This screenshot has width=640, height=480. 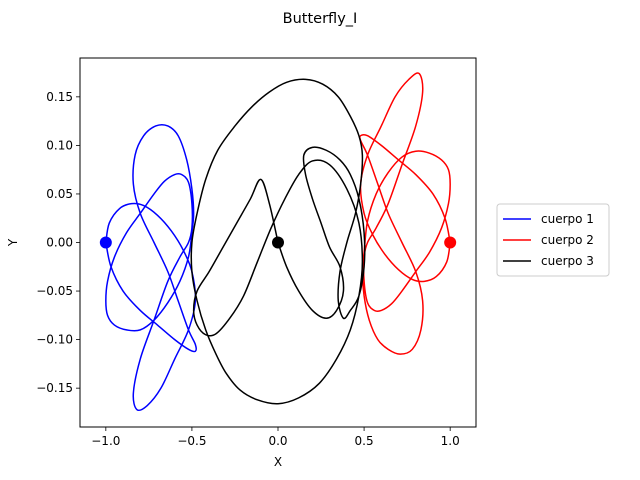 I want to click on x-tick-label: −0.5, so click(x=191, y=441).